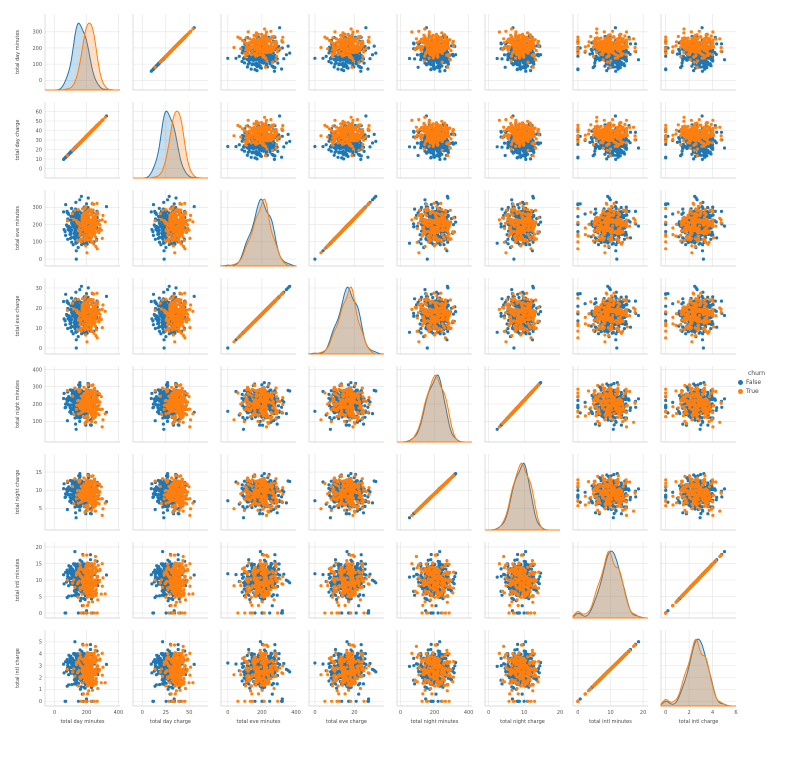 This screenshot has width=788, height=761. I want to click on y-tick-label: 20, so click(39, 150).